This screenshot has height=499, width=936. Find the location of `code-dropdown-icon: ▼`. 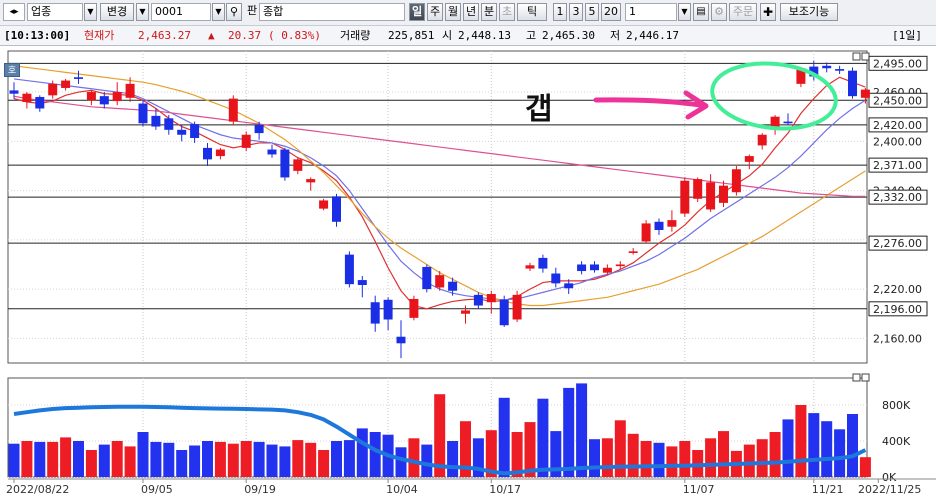

code-dropdown-icon: ▼ is located at coordinates (218, 12).